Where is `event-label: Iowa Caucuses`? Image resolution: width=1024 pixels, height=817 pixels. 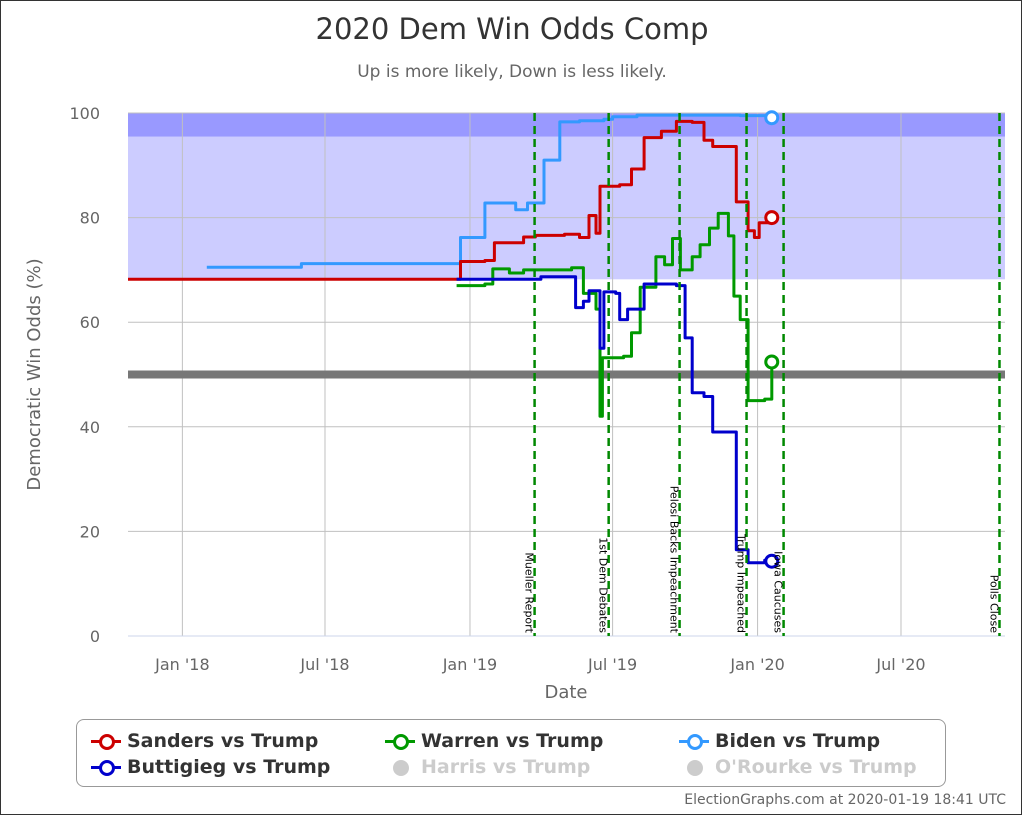 event-label: Iowa Caucuses is located at coordinates (778, 592).